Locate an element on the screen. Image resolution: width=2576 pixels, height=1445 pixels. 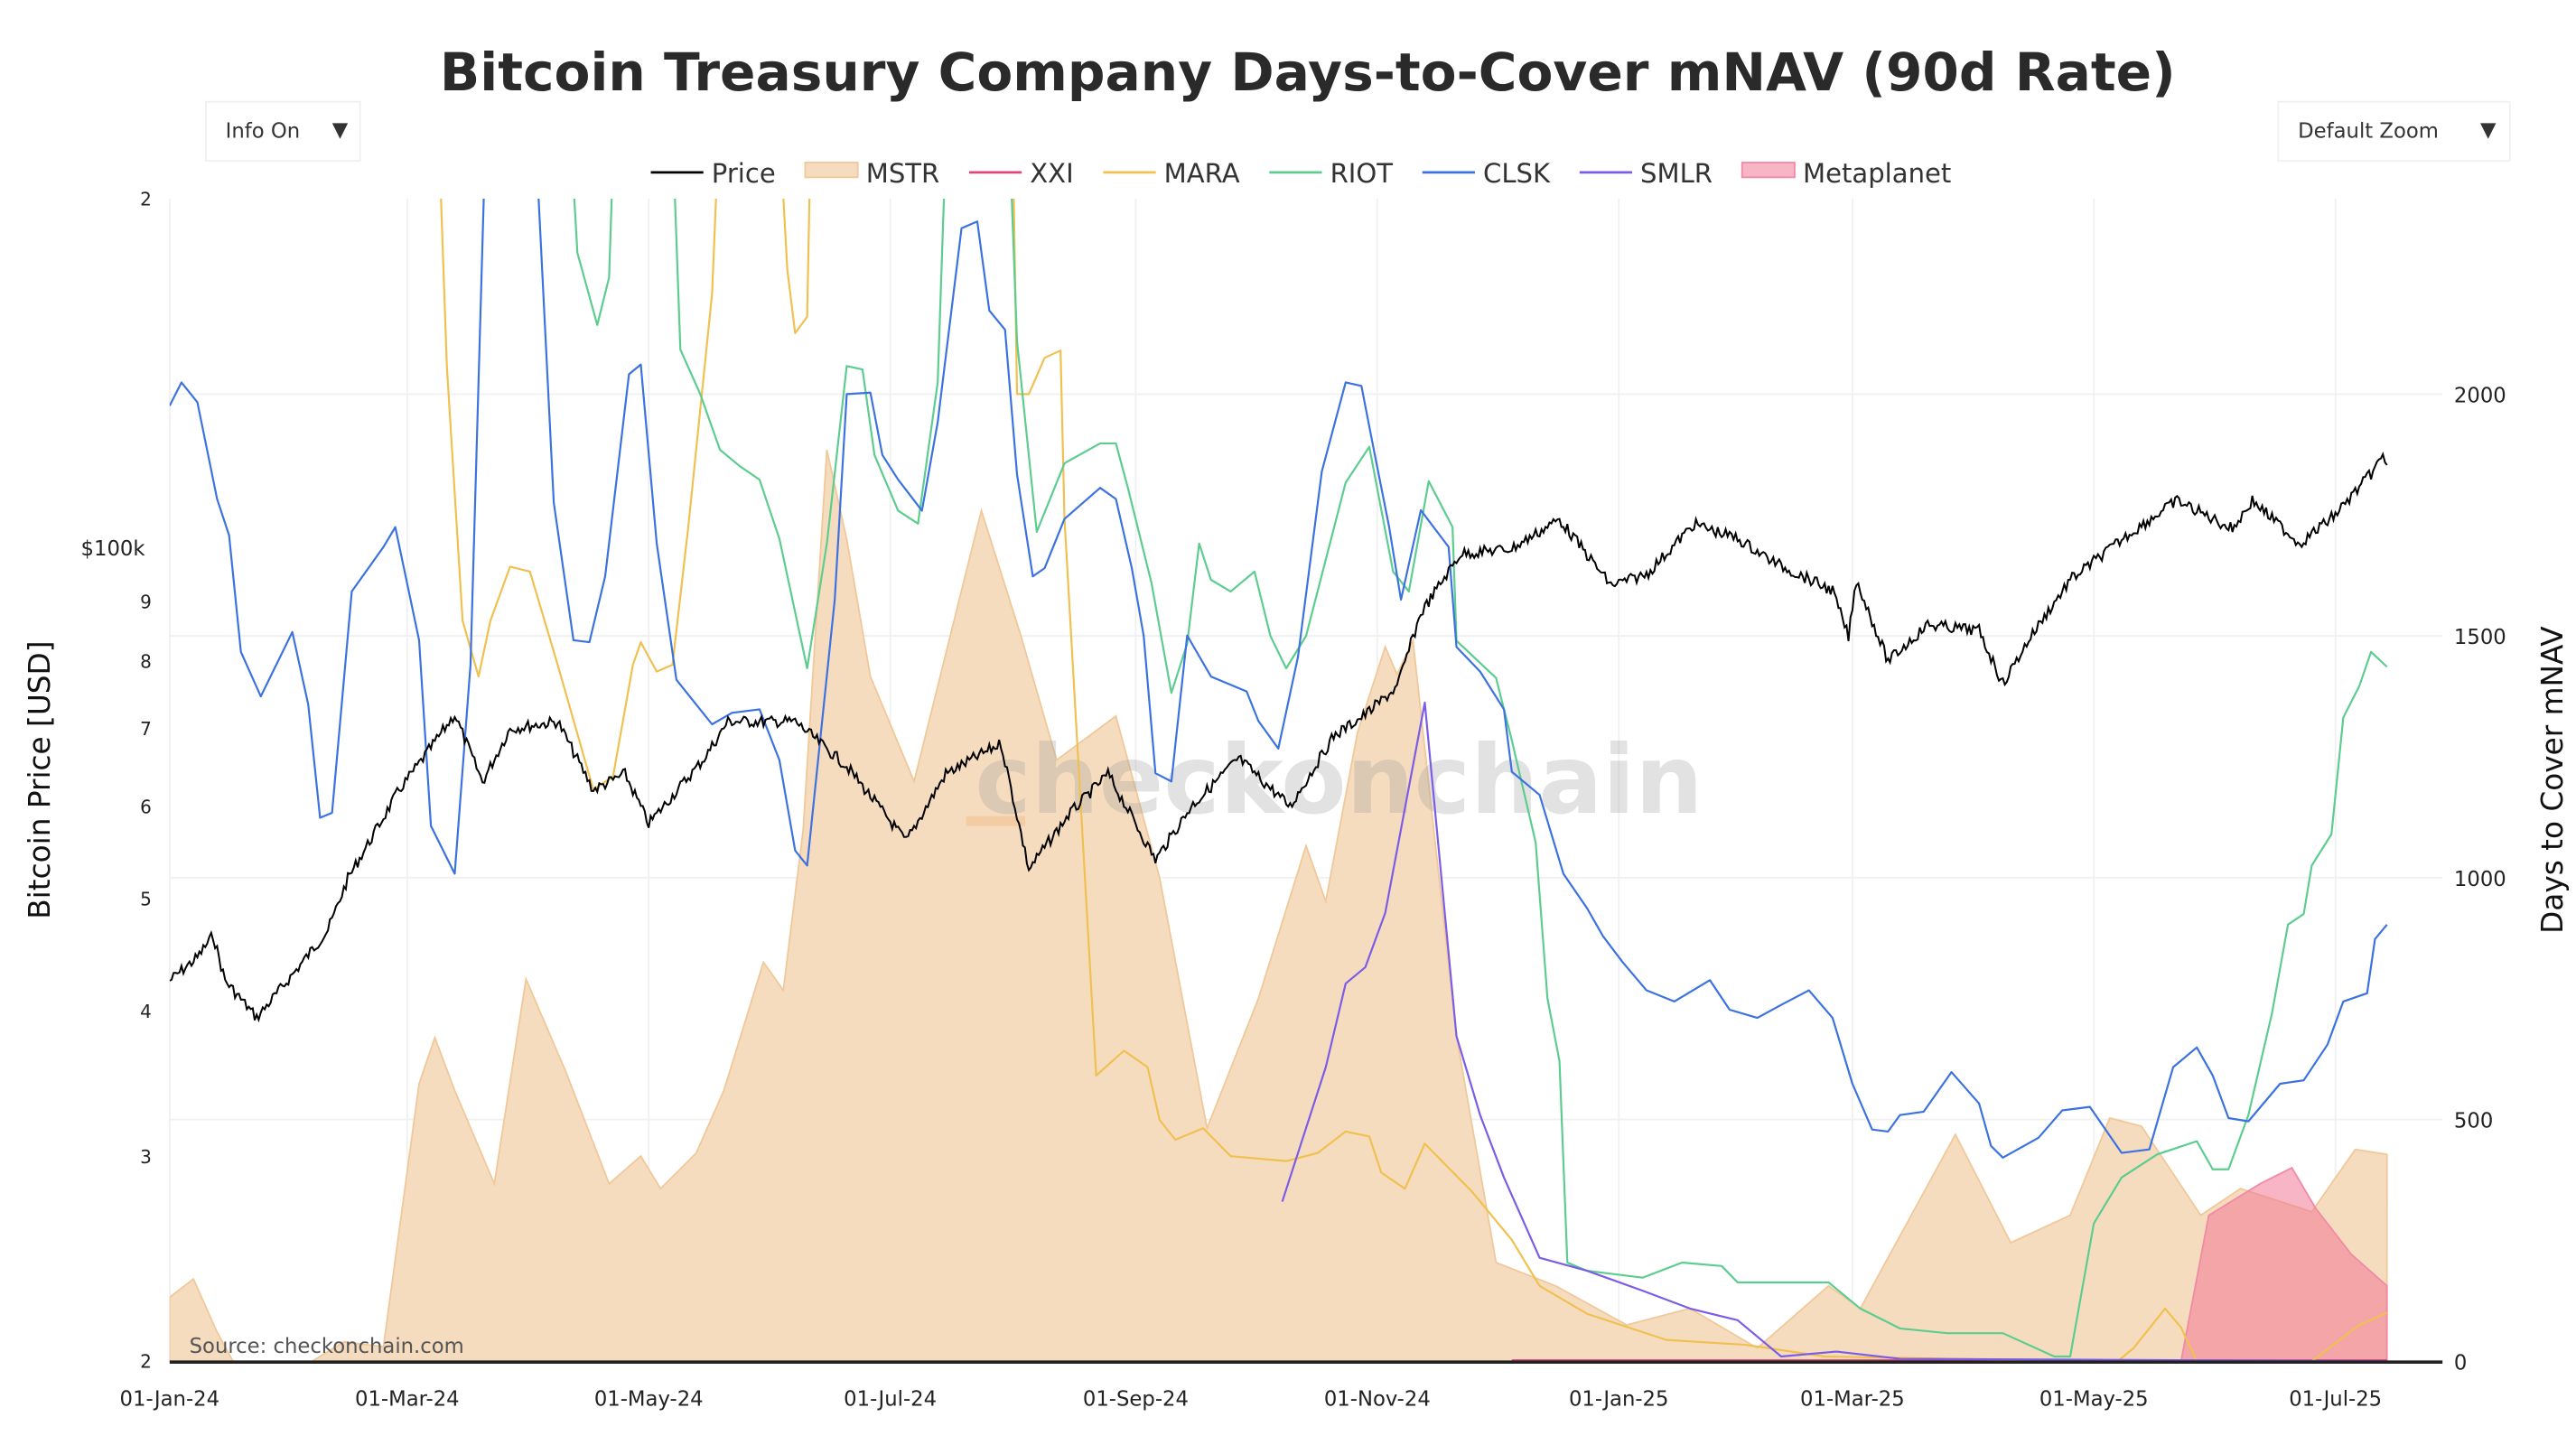
legend-item-price: Price is located at coordinates (713, 173).